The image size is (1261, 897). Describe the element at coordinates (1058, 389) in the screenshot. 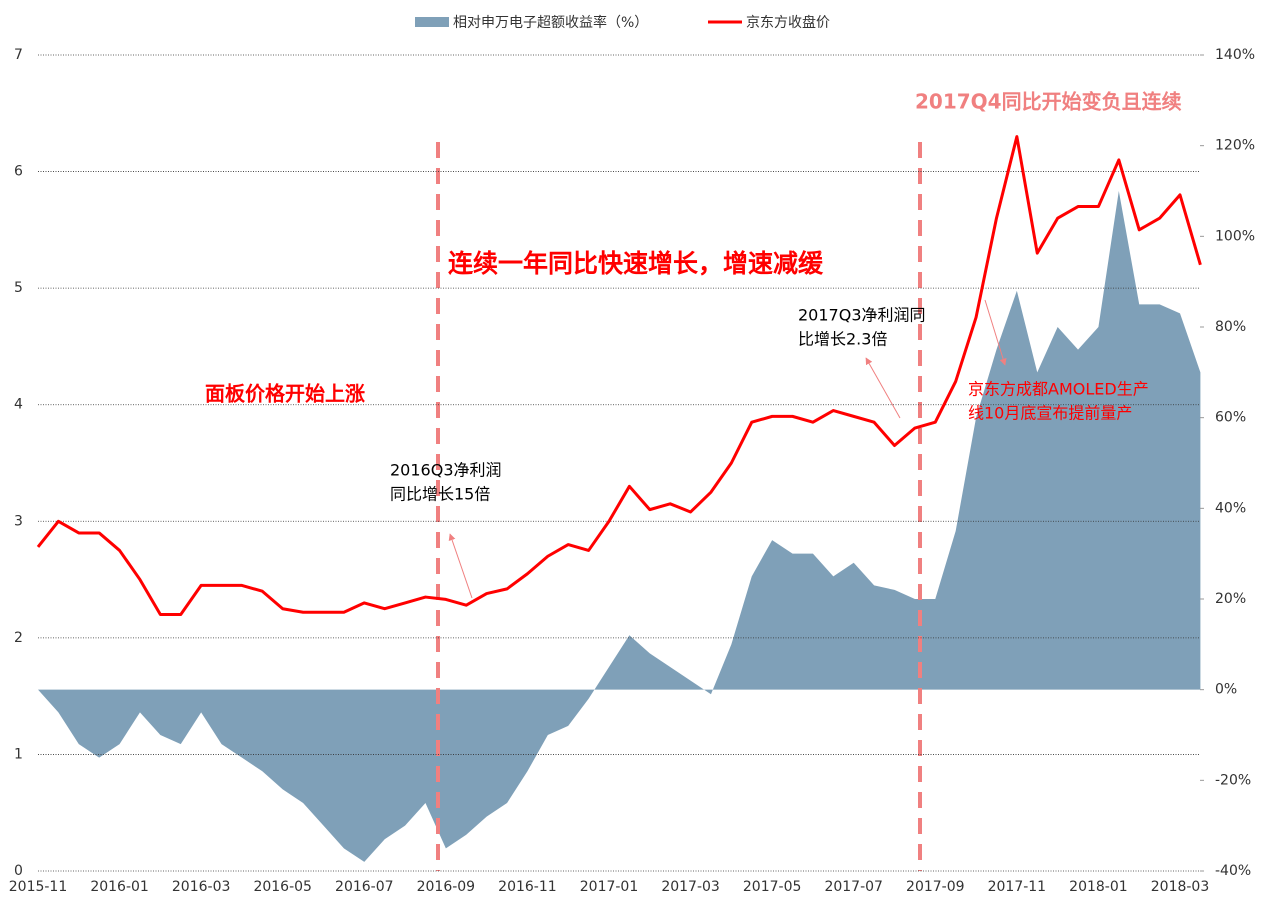

I see `annotation: 京东方成都AMOLED生产` at that location.